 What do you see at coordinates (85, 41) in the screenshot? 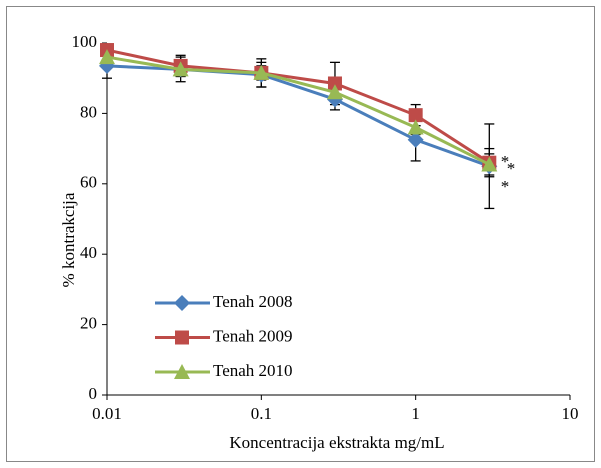
I see `y-tick-label: 100` at bounding box center [85, 41].